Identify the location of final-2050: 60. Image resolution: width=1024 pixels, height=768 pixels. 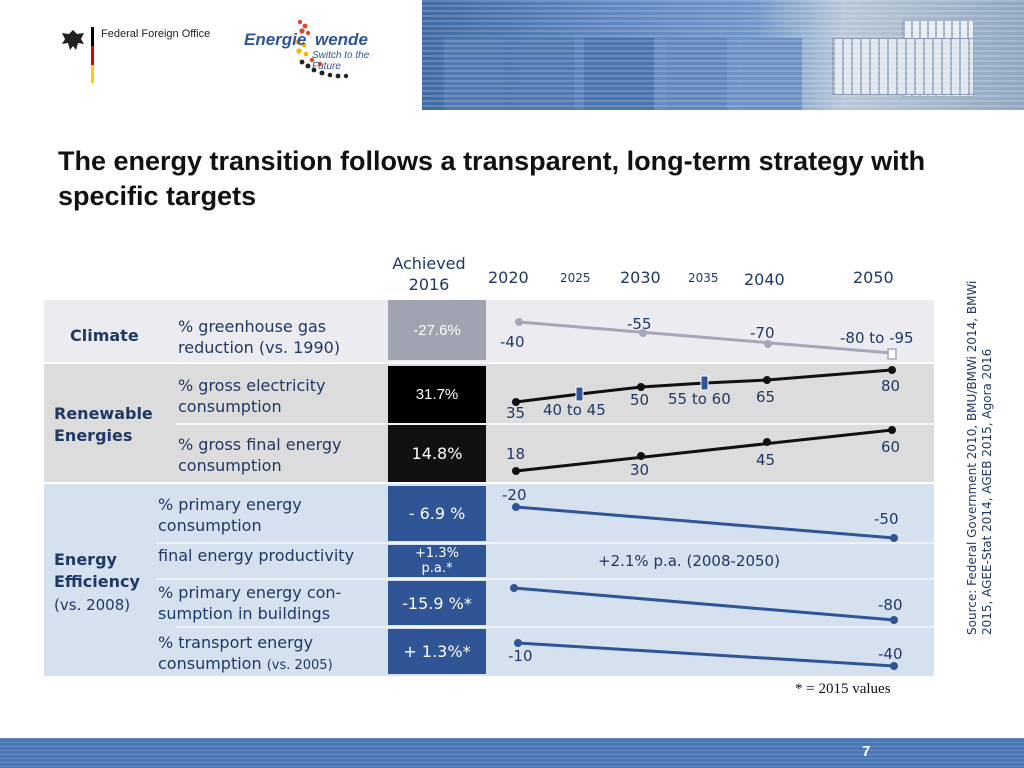
(891, 447).